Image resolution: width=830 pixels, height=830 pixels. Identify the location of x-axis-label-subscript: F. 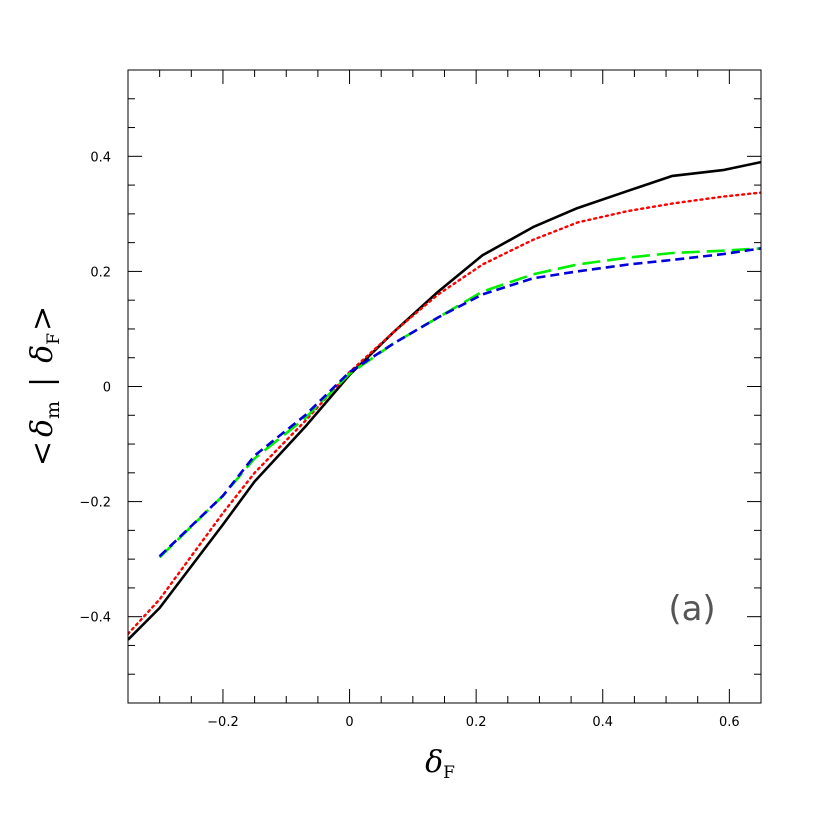
(449, 773).